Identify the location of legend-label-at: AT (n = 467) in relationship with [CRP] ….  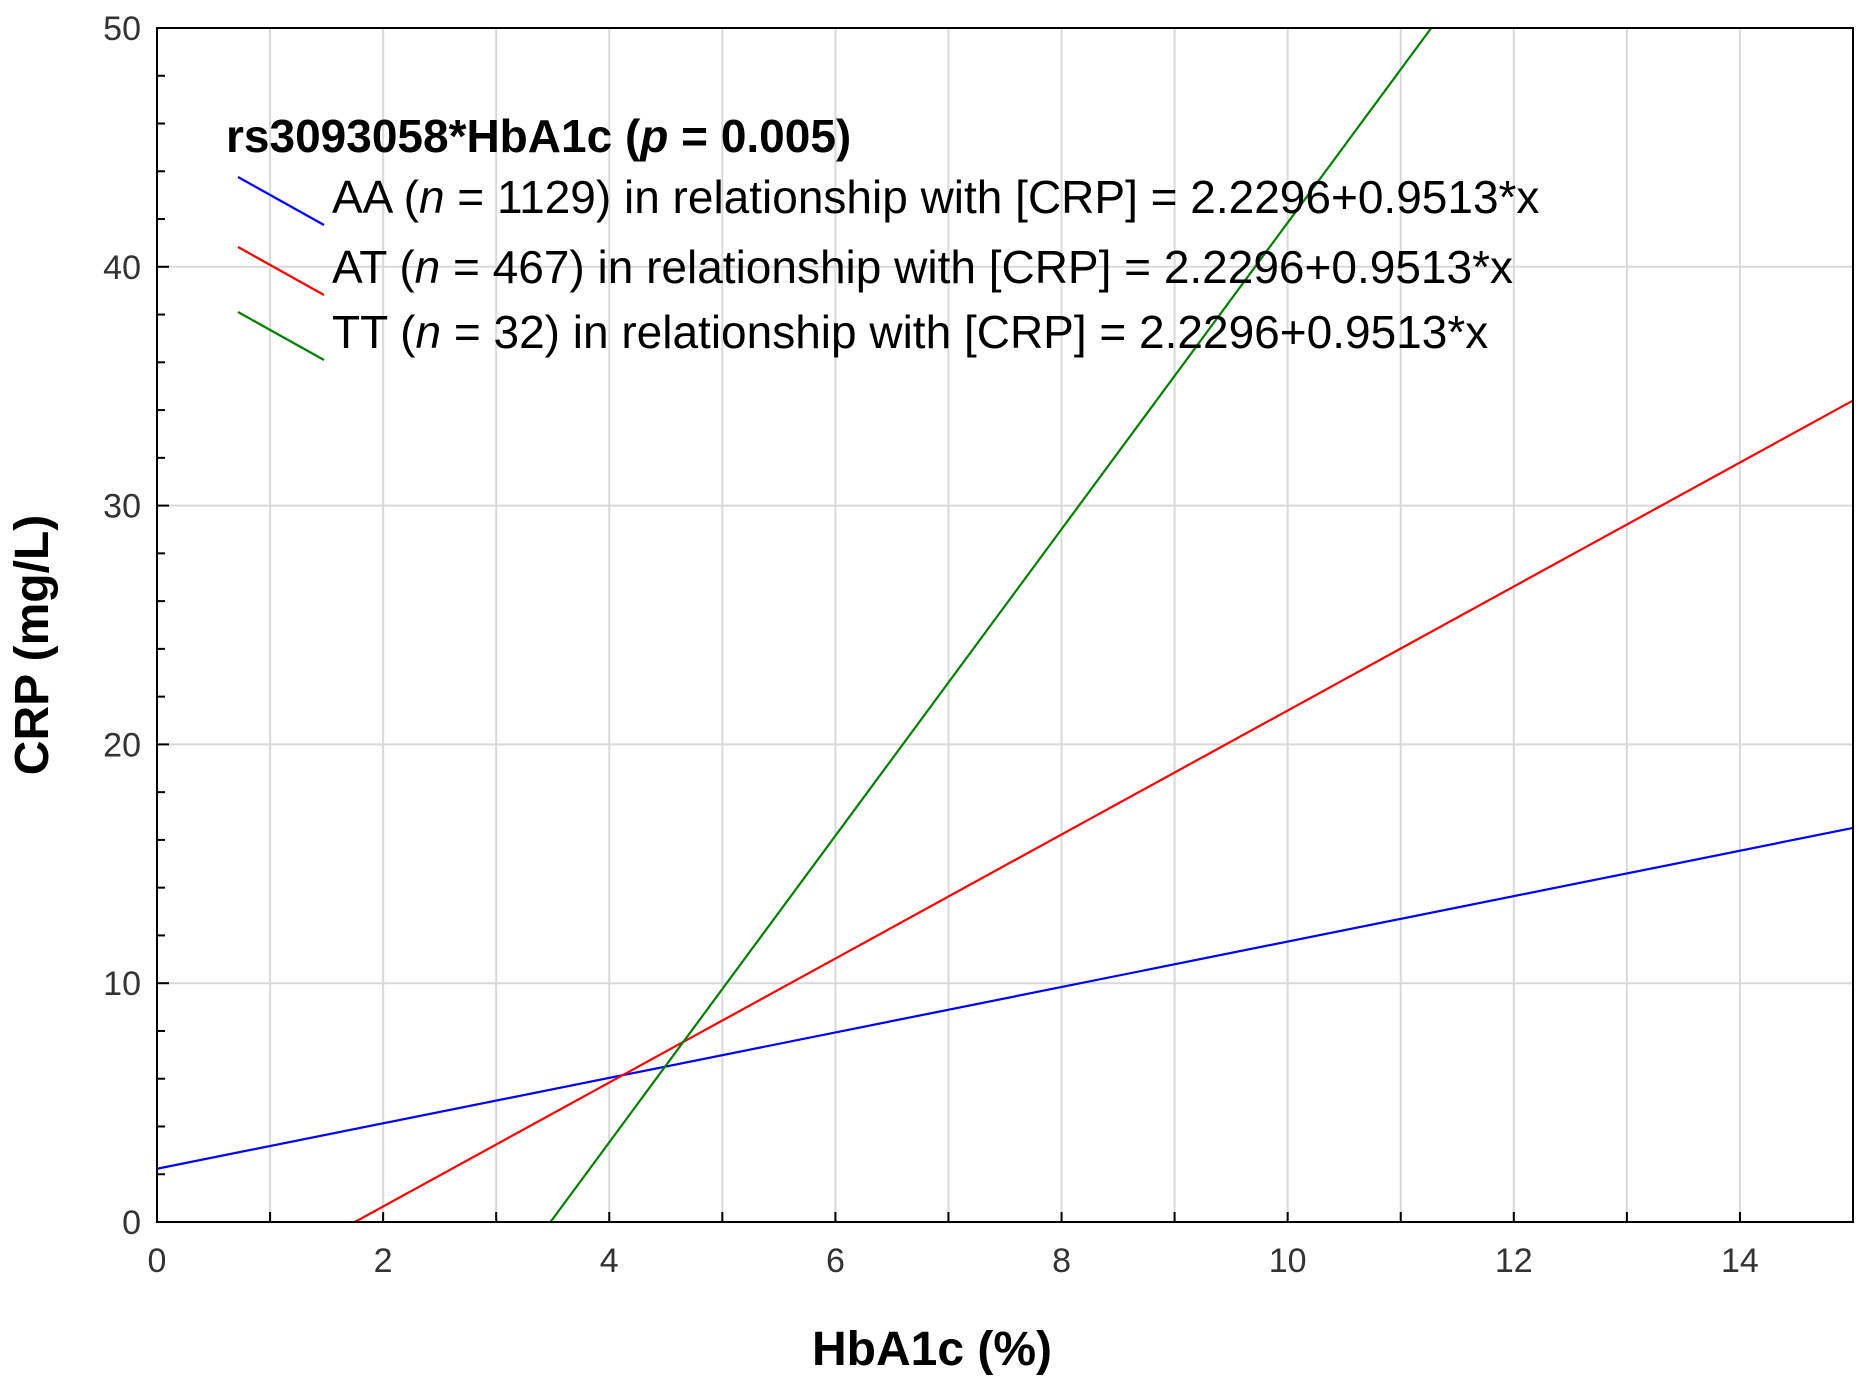
(922, 267).